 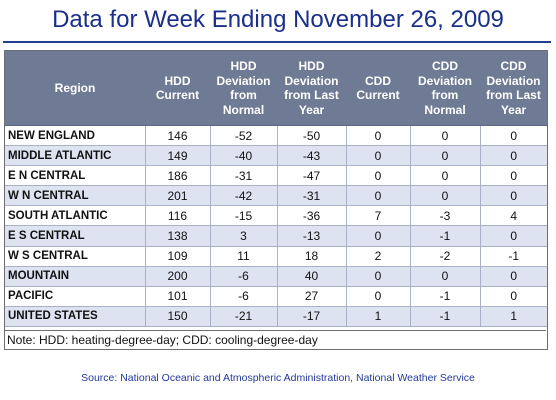 I want to click on value-cell: 27, so click(x=312, y=296).